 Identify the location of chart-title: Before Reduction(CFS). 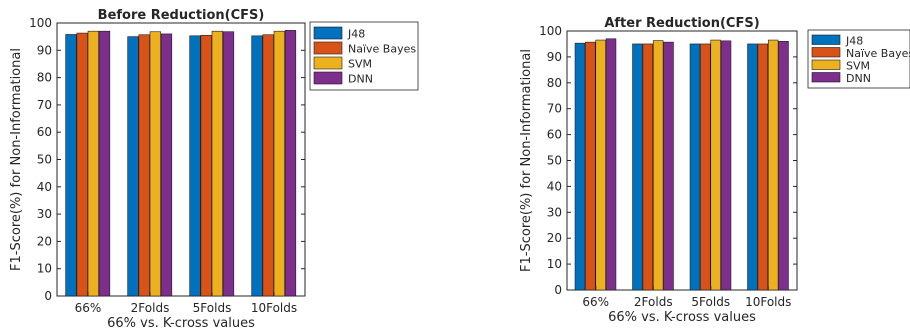
(181, 15).